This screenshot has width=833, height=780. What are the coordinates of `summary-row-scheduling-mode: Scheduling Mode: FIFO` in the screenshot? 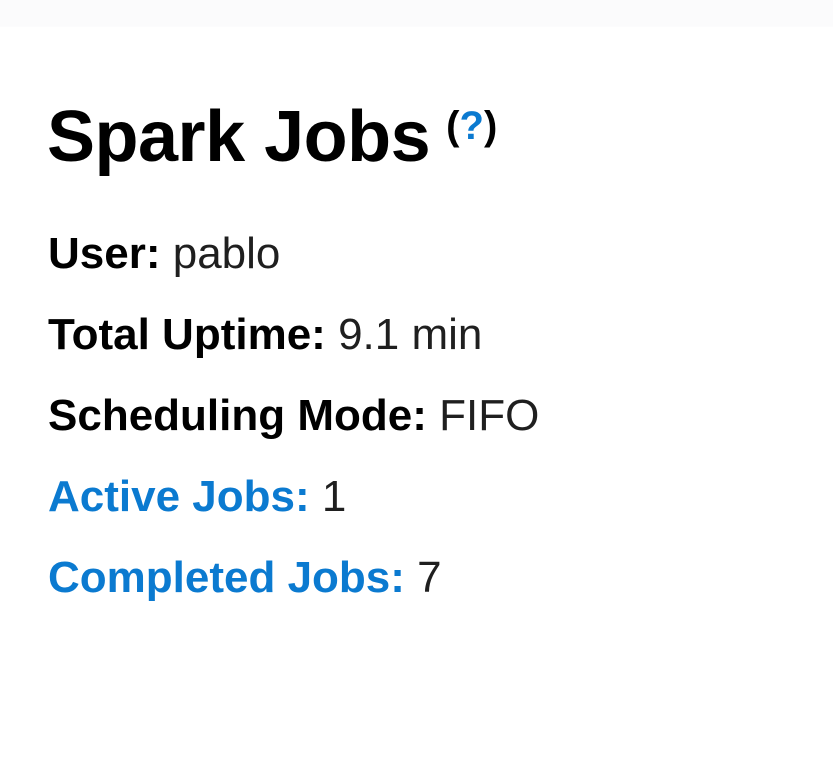 It's located at (440, 415).